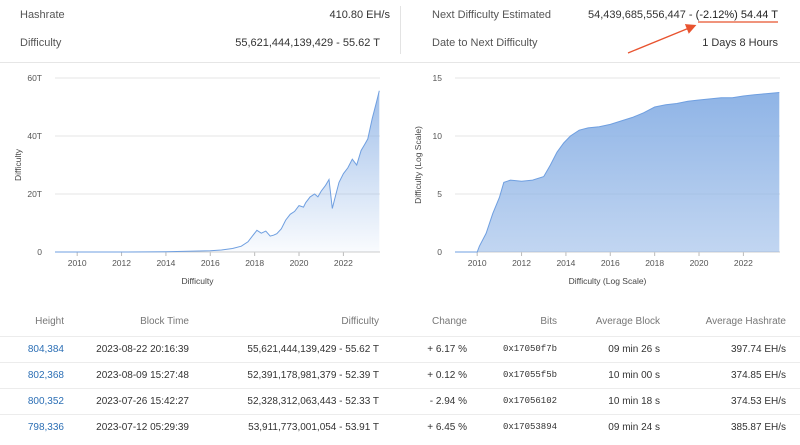 Image resolution: width=800 pixels, height=445 pixels. What do you see at coordinates (400, 30) in the screenshot?
I see `stats-divider` at bounding box center [400, 30].